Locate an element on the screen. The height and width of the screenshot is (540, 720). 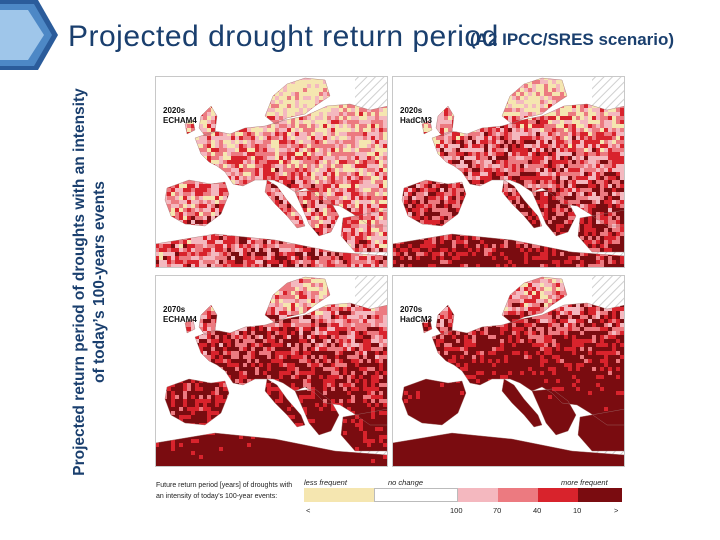
legend-swatch-less-frequent is located at coordinates (339, 495).